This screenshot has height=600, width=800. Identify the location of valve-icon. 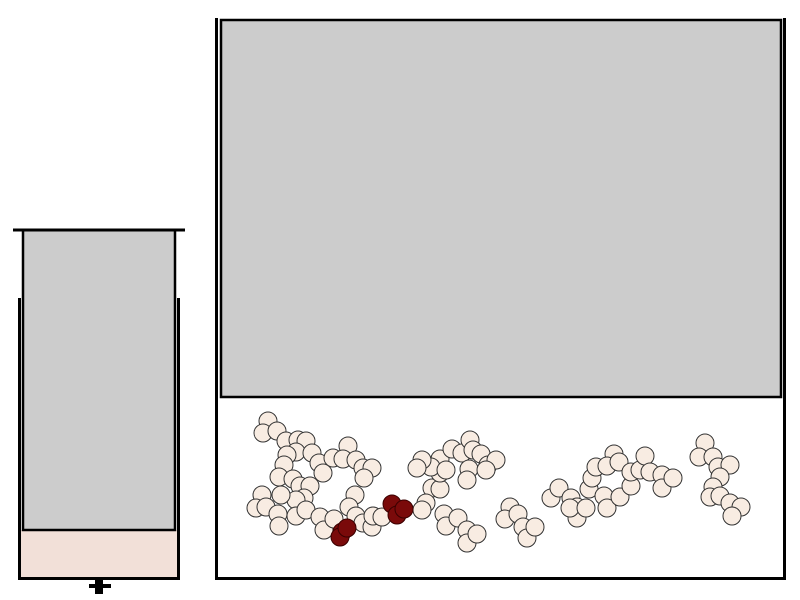
(100, 587).